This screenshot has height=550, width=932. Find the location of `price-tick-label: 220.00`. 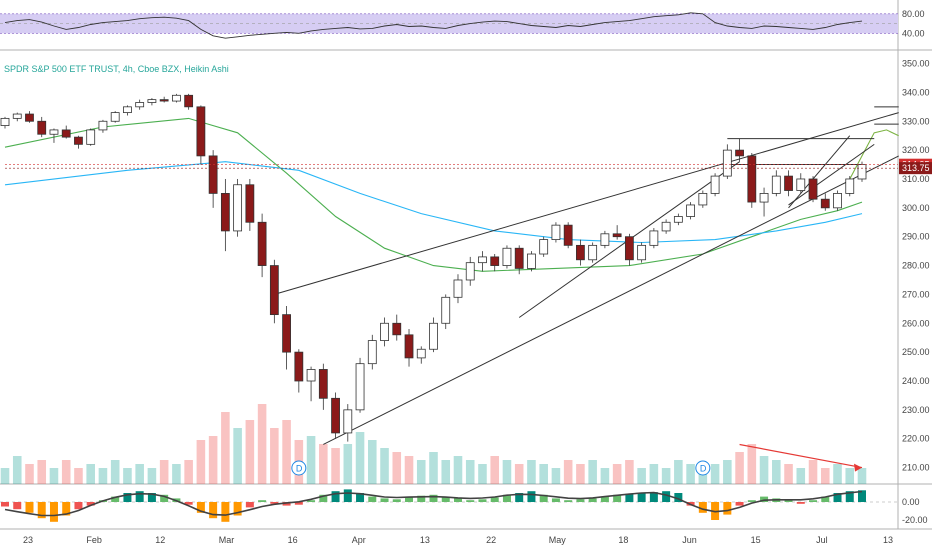

price-tick-label: 220.00 is located at coordinates (916, 439).